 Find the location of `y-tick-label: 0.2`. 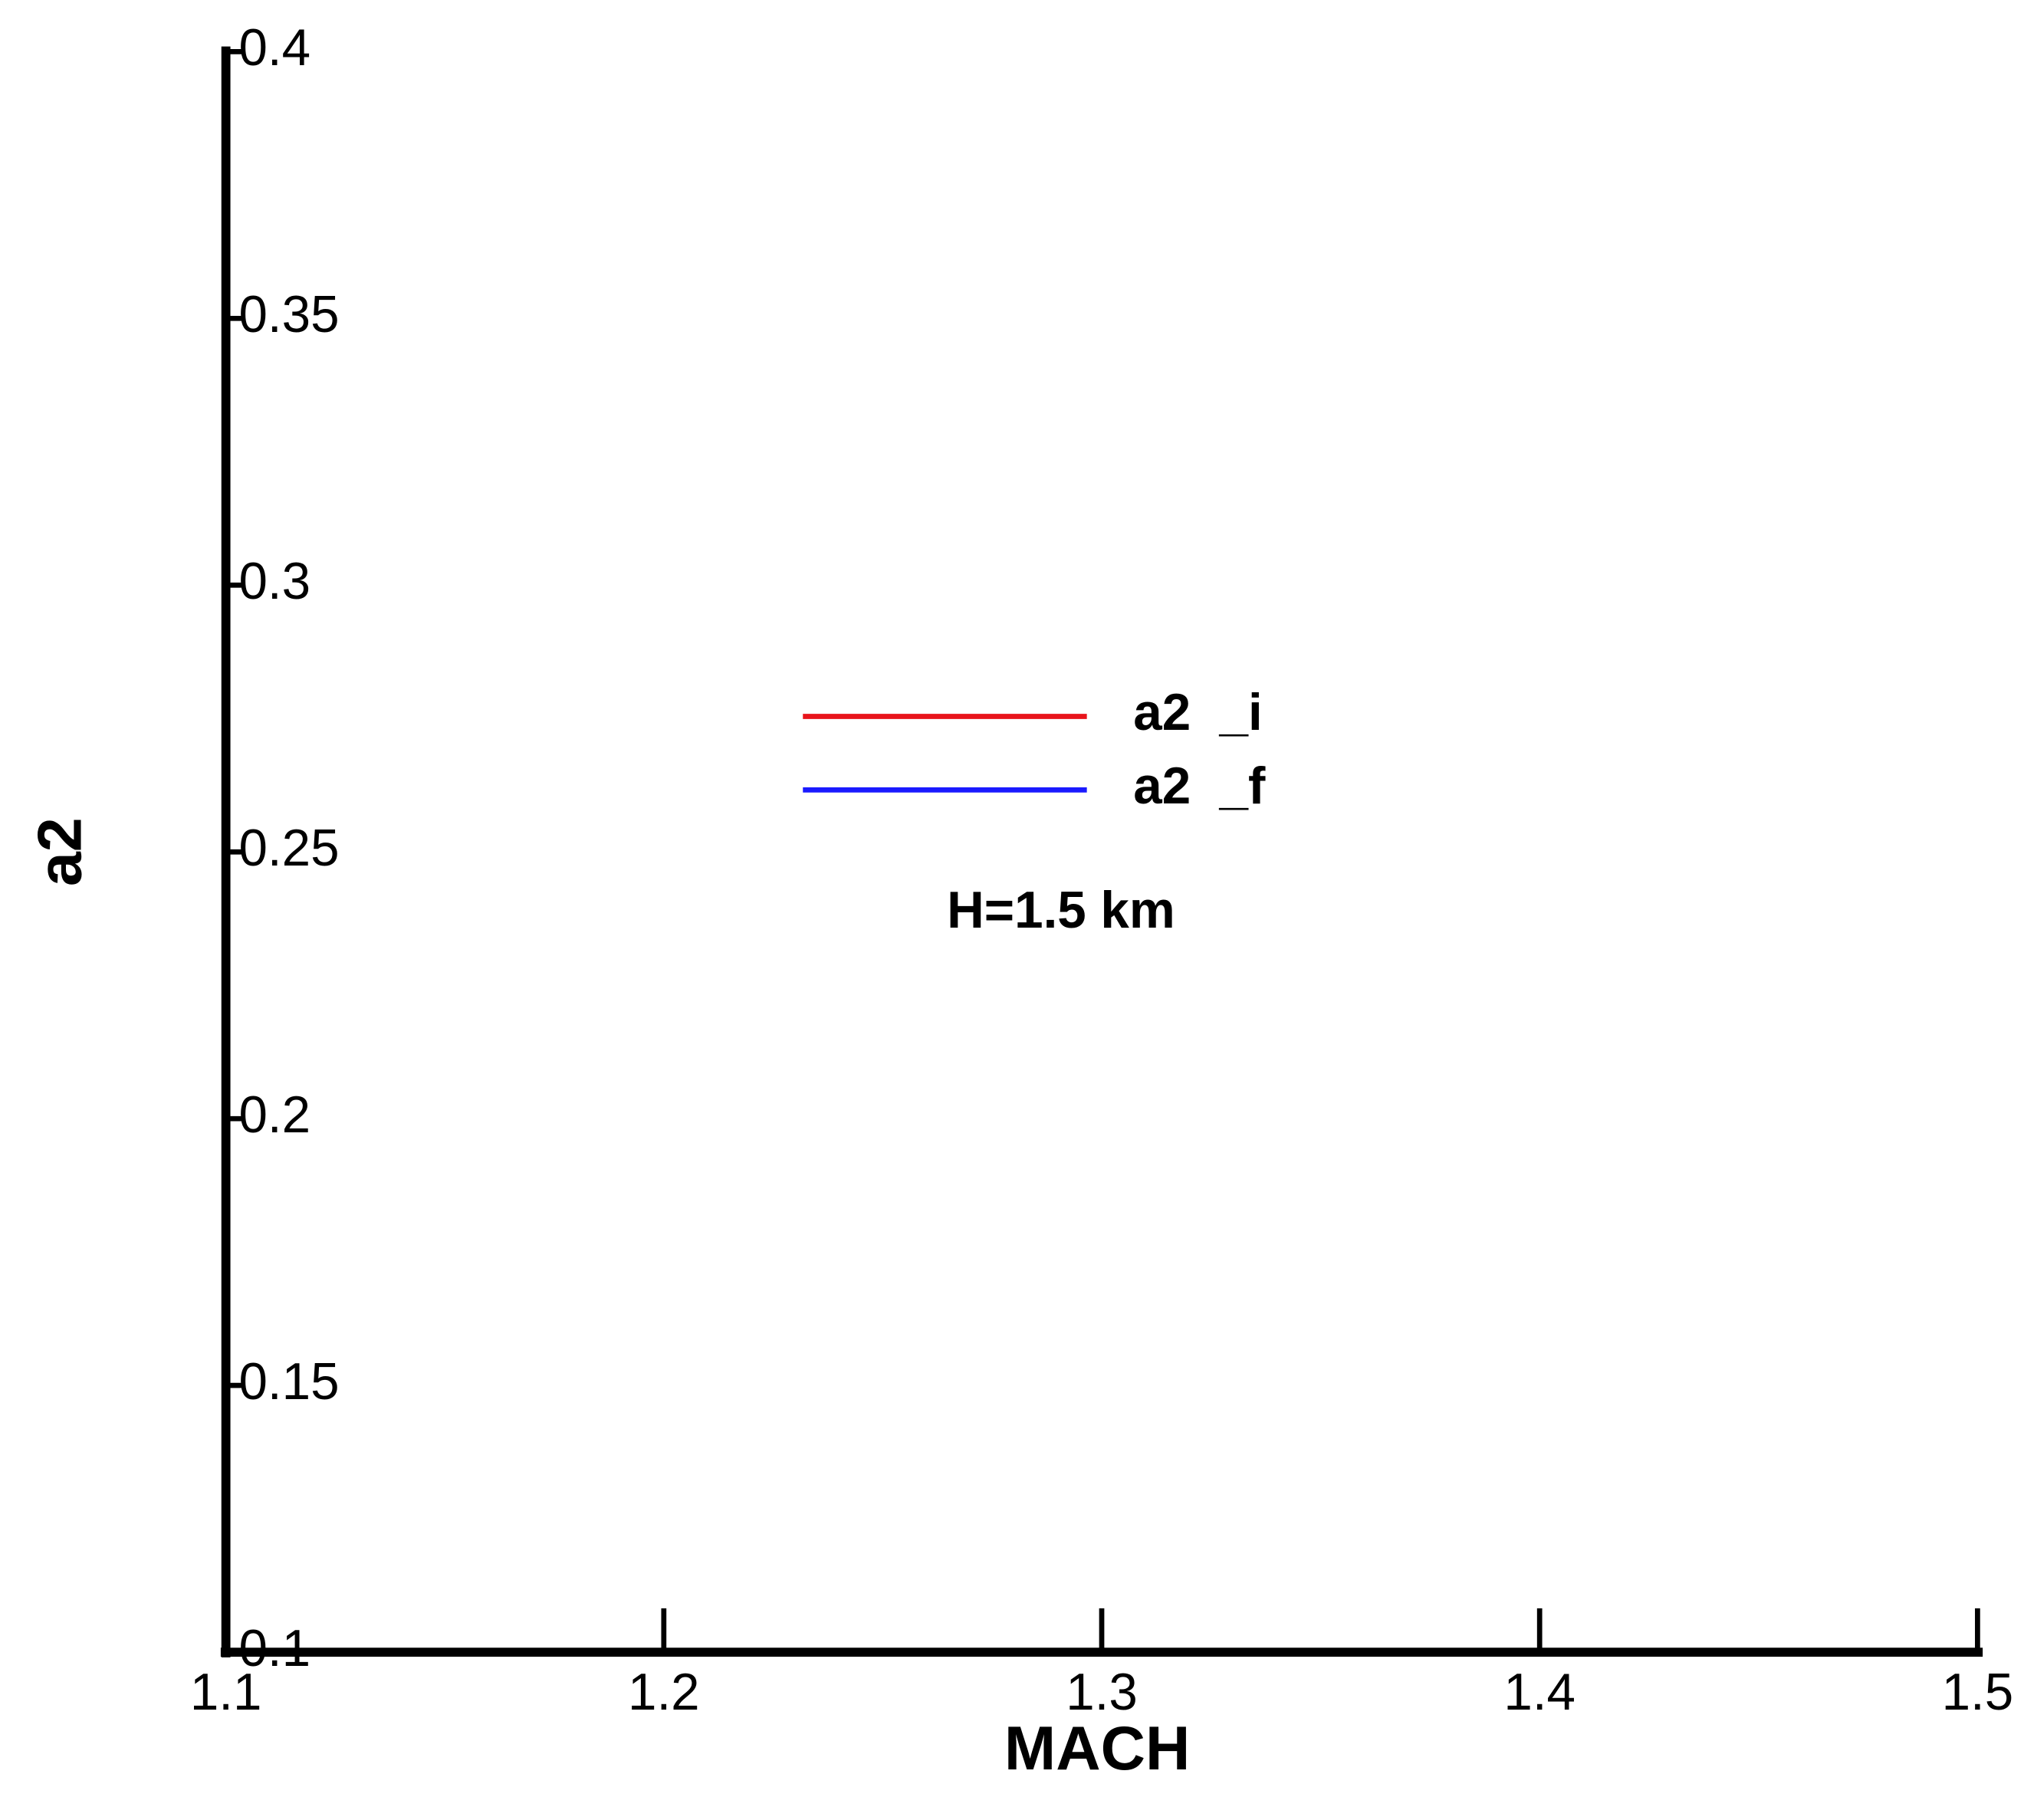

y-tick-label: 0.2 is located at coordinates (274, 1115).